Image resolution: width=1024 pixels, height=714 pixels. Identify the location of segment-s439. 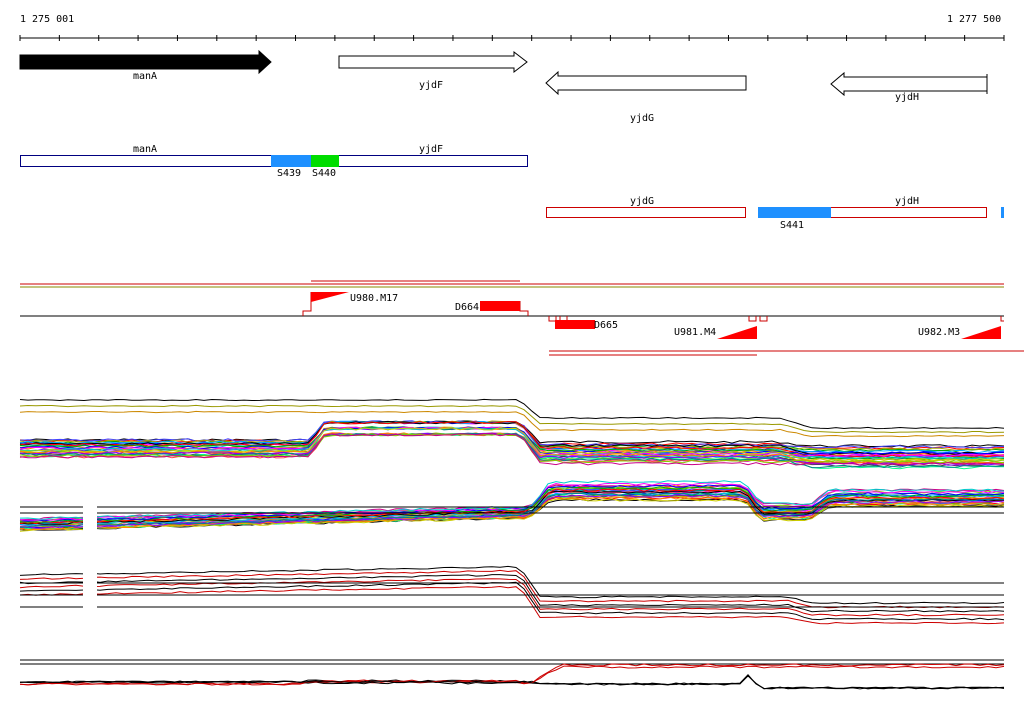
(291, 161).